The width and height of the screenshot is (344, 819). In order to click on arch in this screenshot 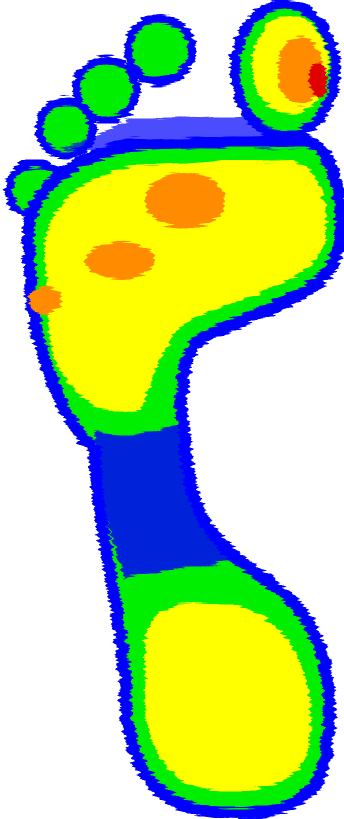, I will do `click(162, 500)`.